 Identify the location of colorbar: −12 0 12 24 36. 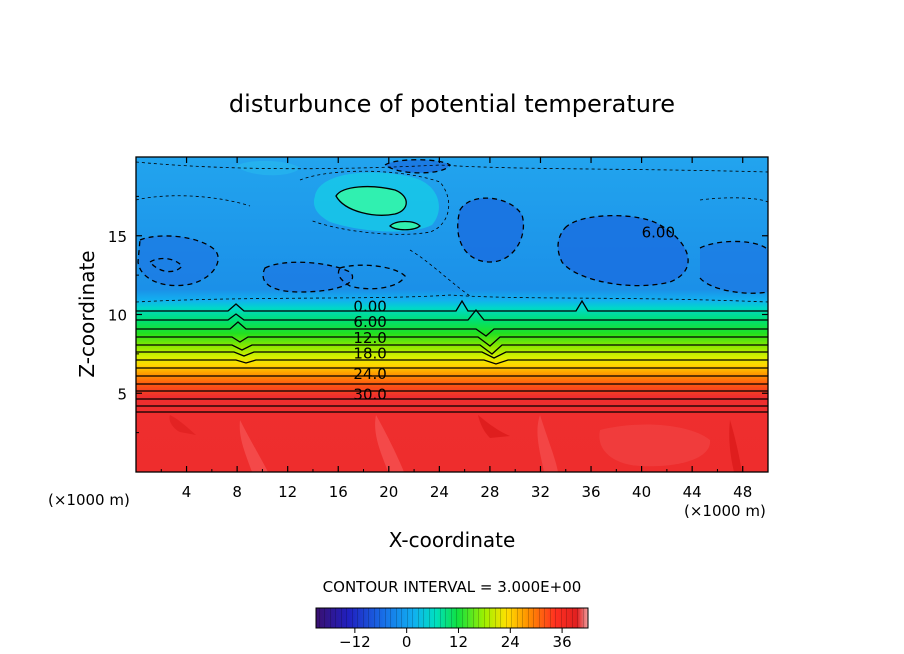
(452, 629).